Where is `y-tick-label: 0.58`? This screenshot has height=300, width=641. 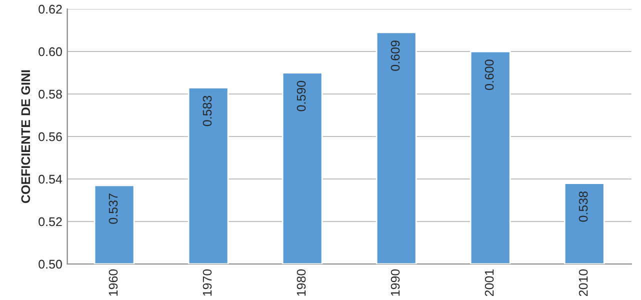 y-tick-label: 0.58 is located at coordinates (50, 94).